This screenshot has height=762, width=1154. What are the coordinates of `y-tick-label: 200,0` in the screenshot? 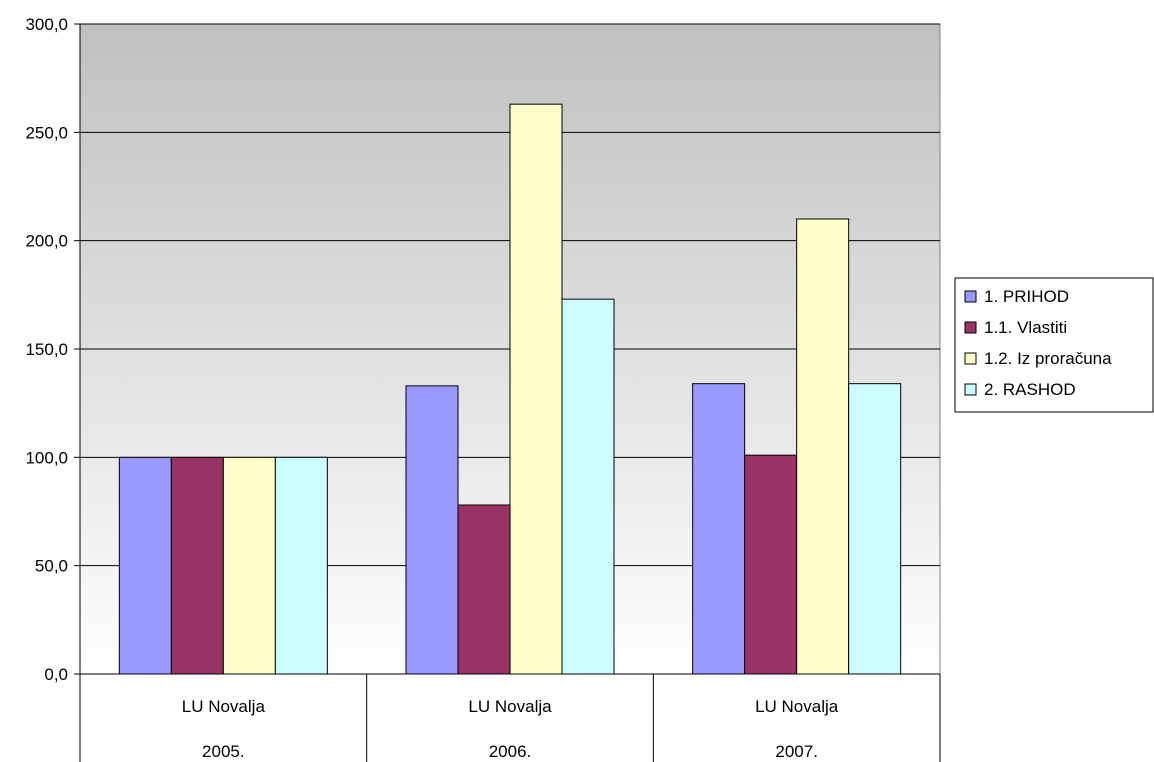 It's located at (46, 241).